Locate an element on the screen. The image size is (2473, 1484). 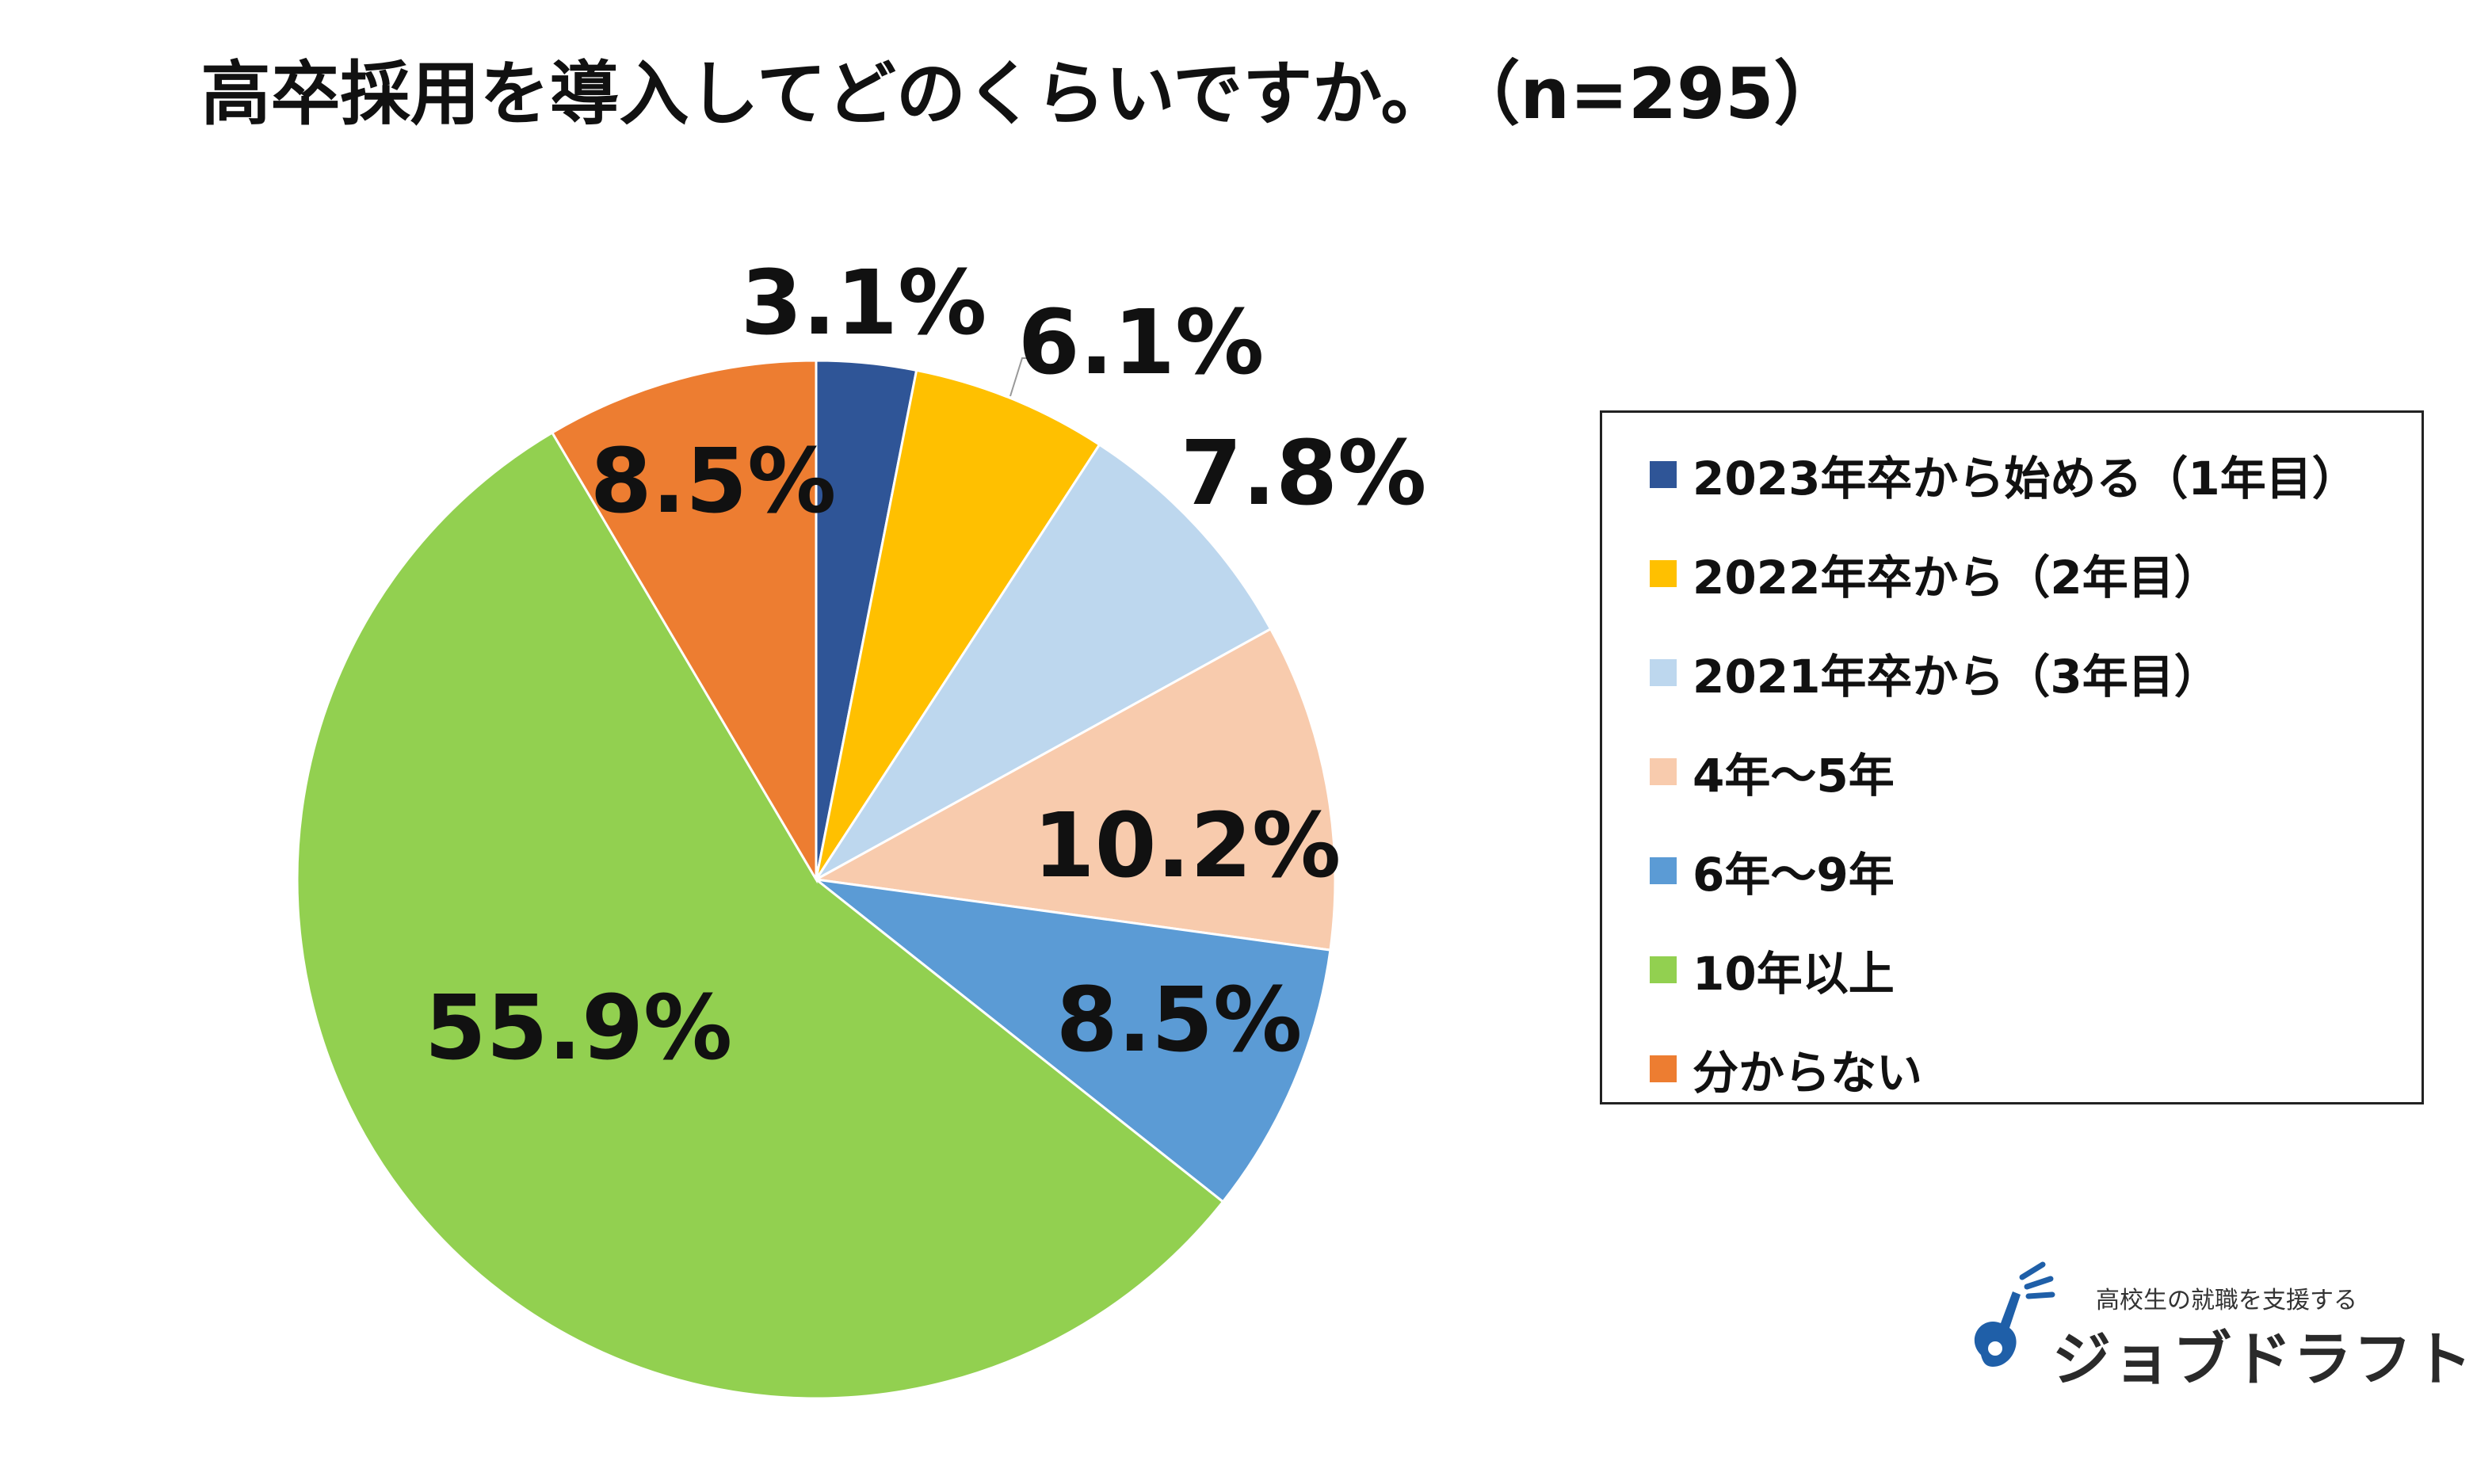
slice-label: 55.9% is located at coordinates (579, 1028).